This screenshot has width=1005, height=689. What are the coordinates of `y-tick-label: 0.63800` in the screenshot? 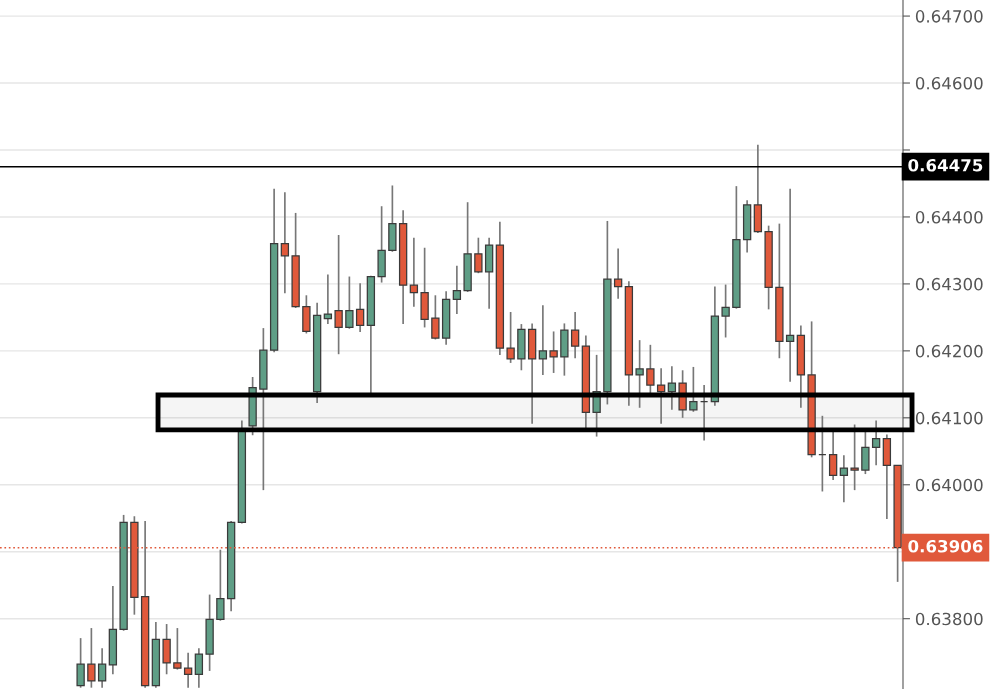 It's located at (949, 619).